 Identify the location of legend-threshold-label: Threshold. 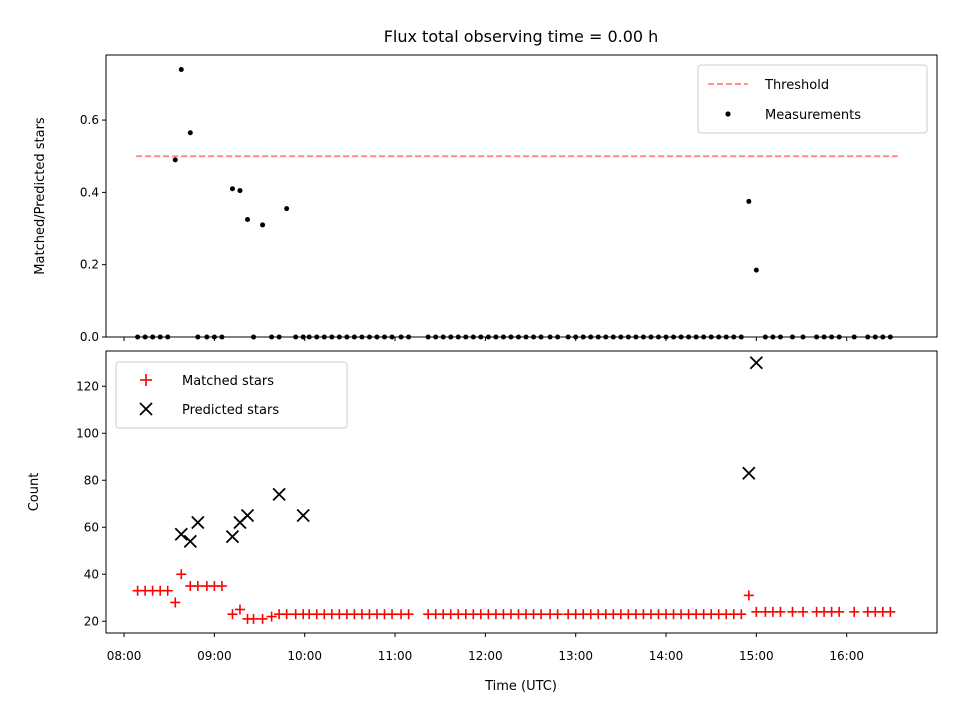
(796, 85).